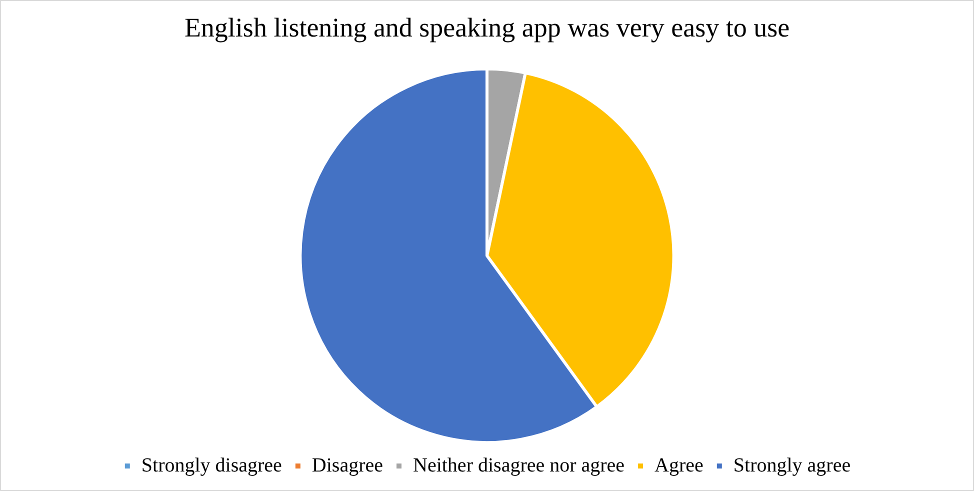  I want to click on legend-label: Strongly agree, so click(792, 465).